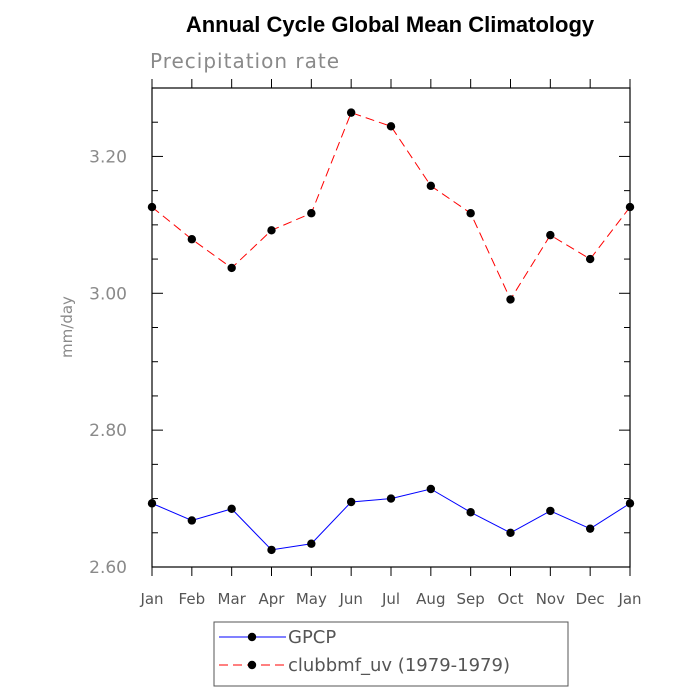 This screenshot has width=700, height=700. What do you see at coordinates (272, 599) in the screenshot?
I see `x-tick-label: Apr` at bounding box center [272, 599].